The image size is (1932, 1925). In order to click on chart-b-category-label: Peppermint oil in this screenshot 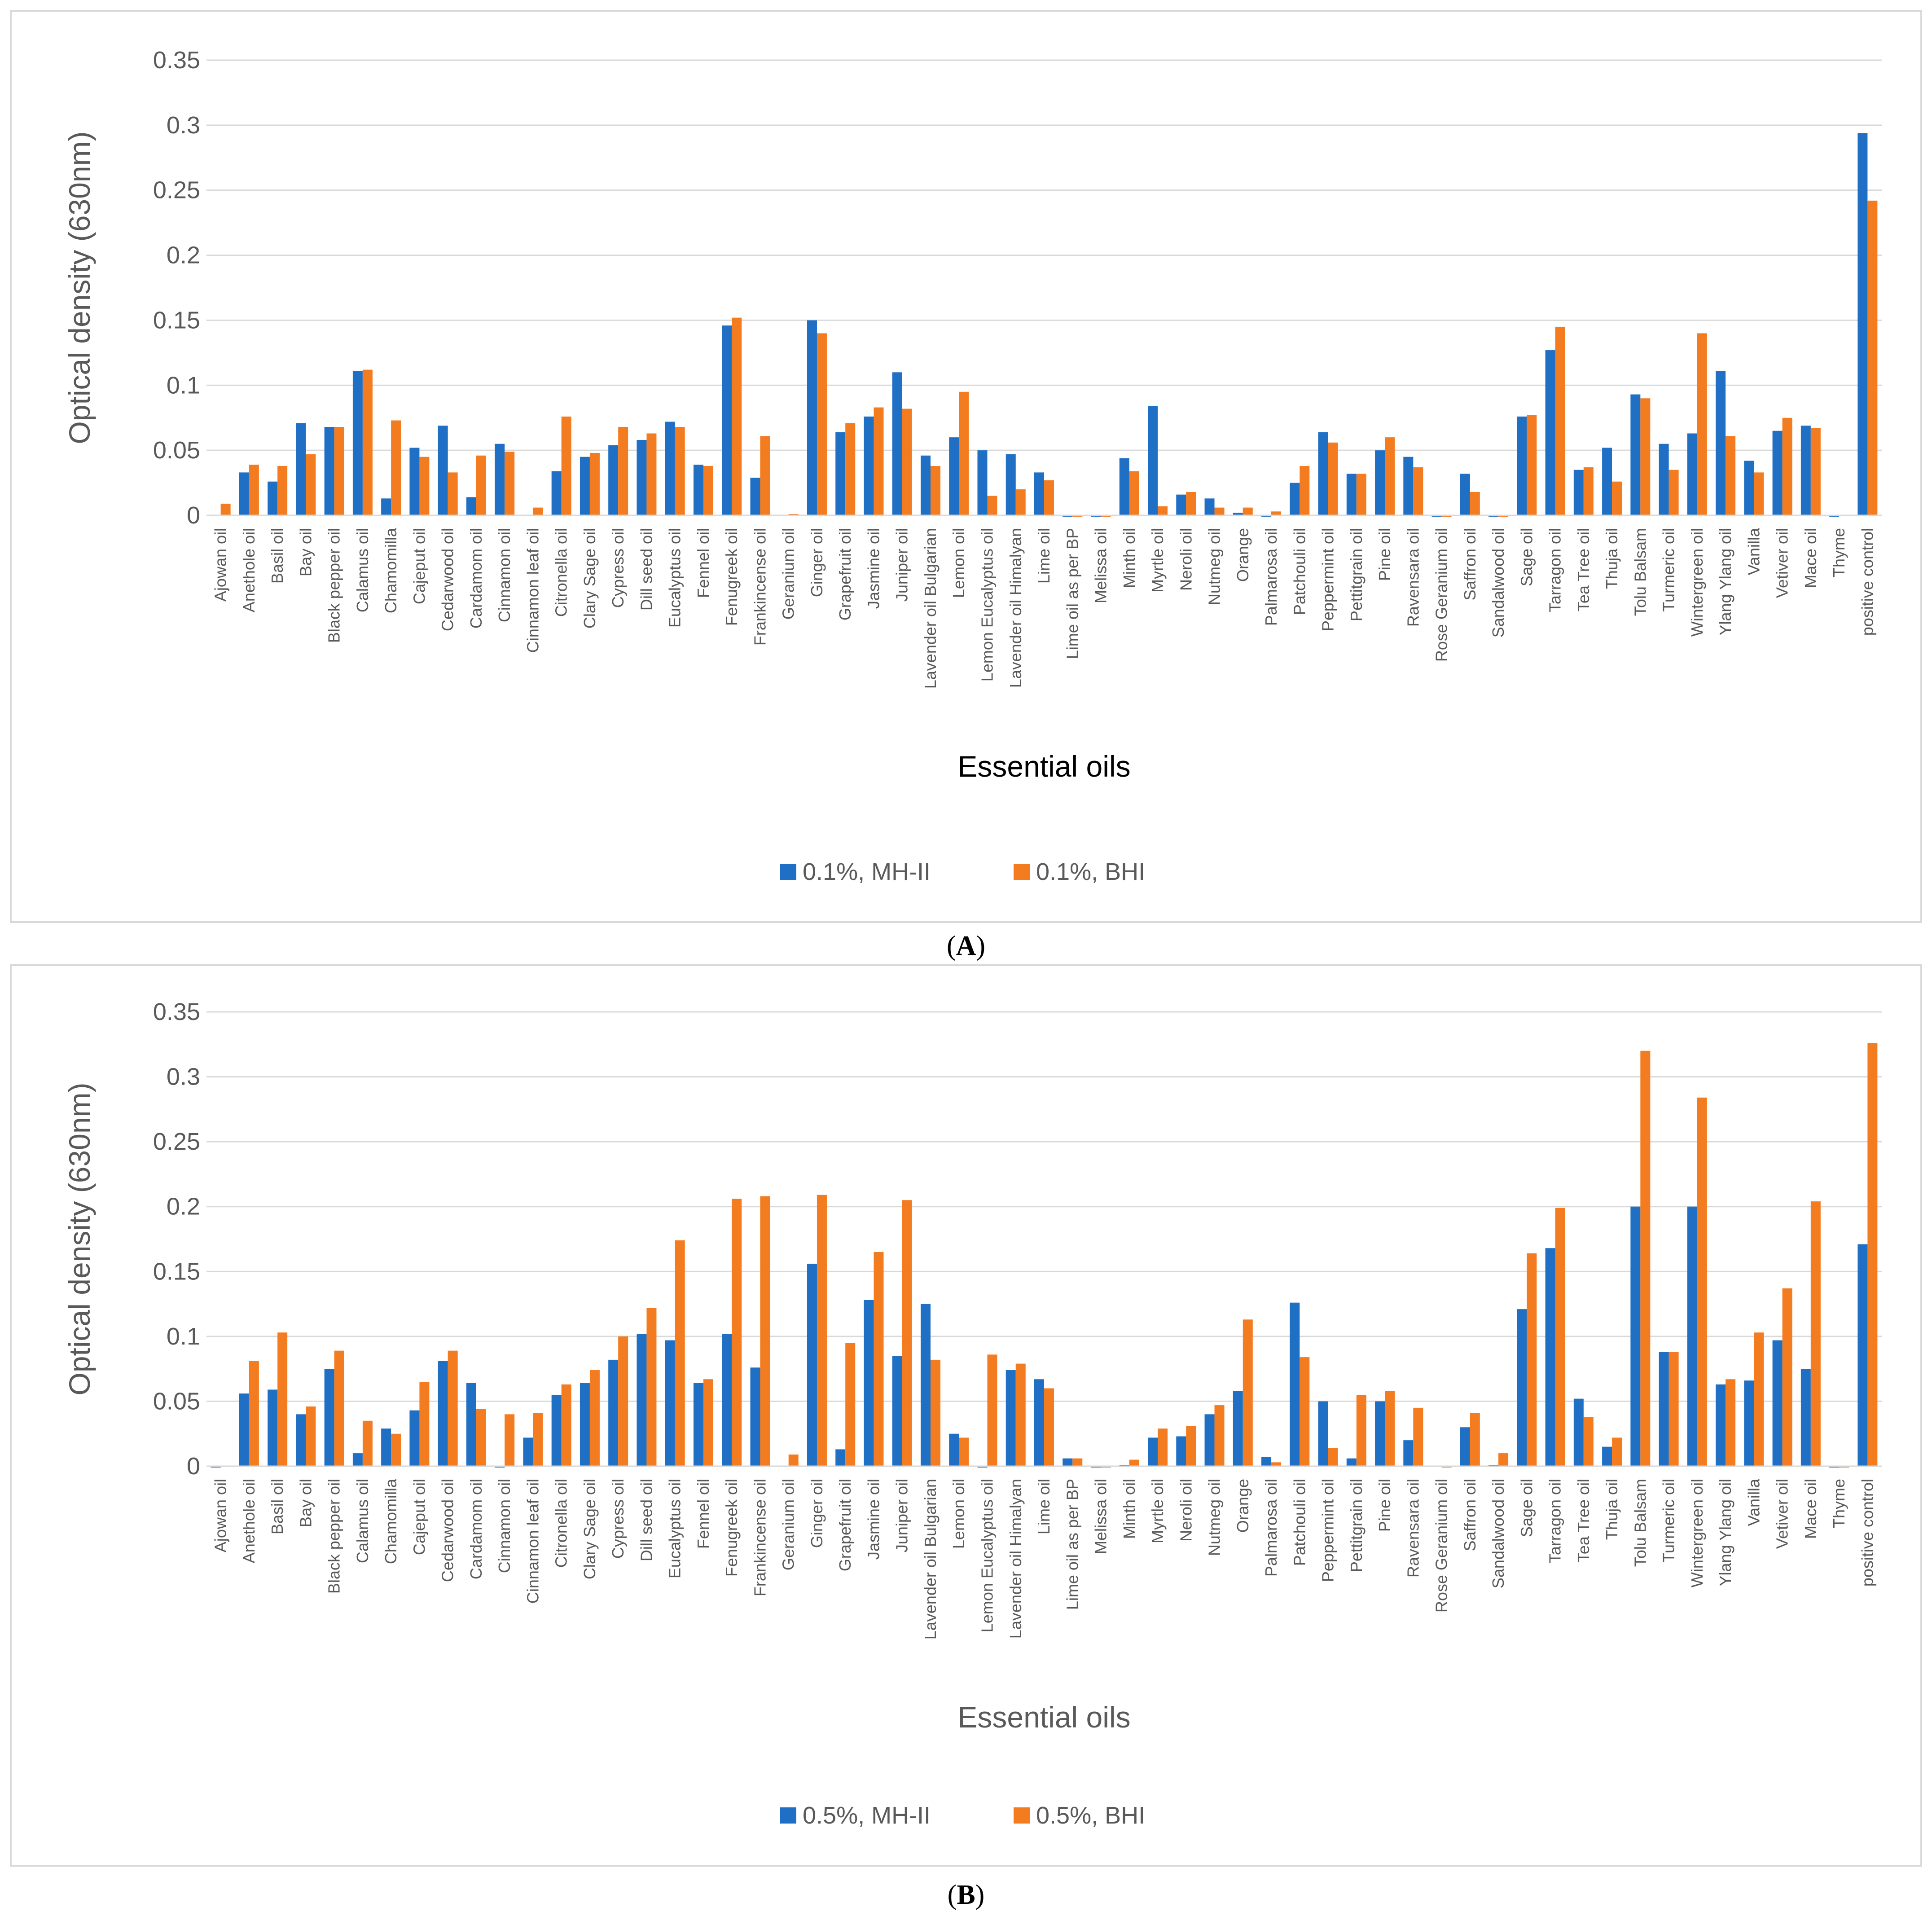, I will do `click(1328, 1530)`.